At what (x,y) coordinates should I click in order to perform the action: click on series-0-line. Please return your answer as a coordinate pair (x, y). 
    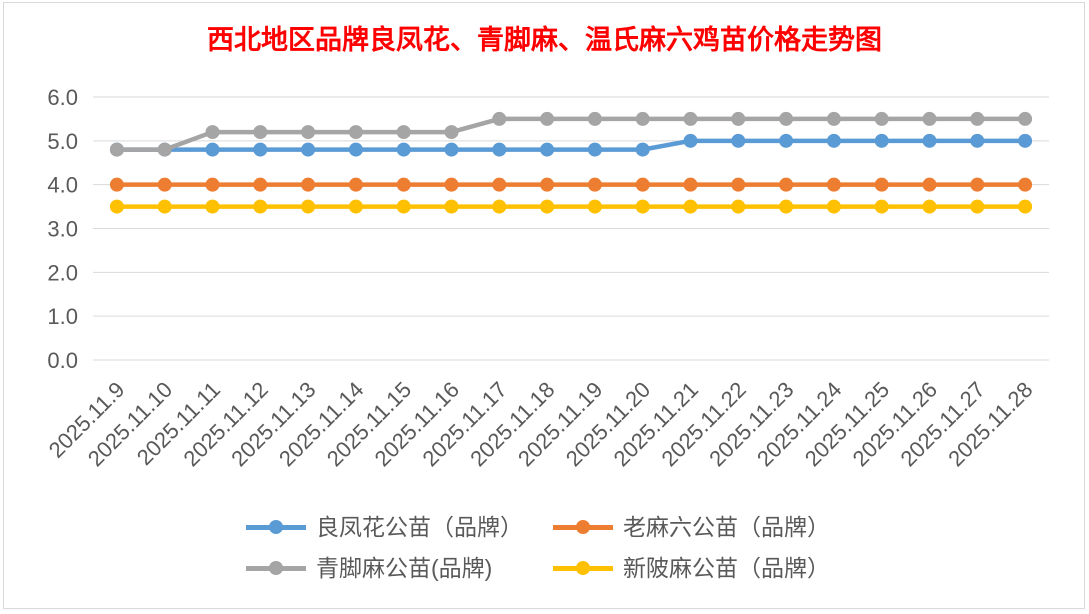
    Looking at the image, I should click on (571, 145).